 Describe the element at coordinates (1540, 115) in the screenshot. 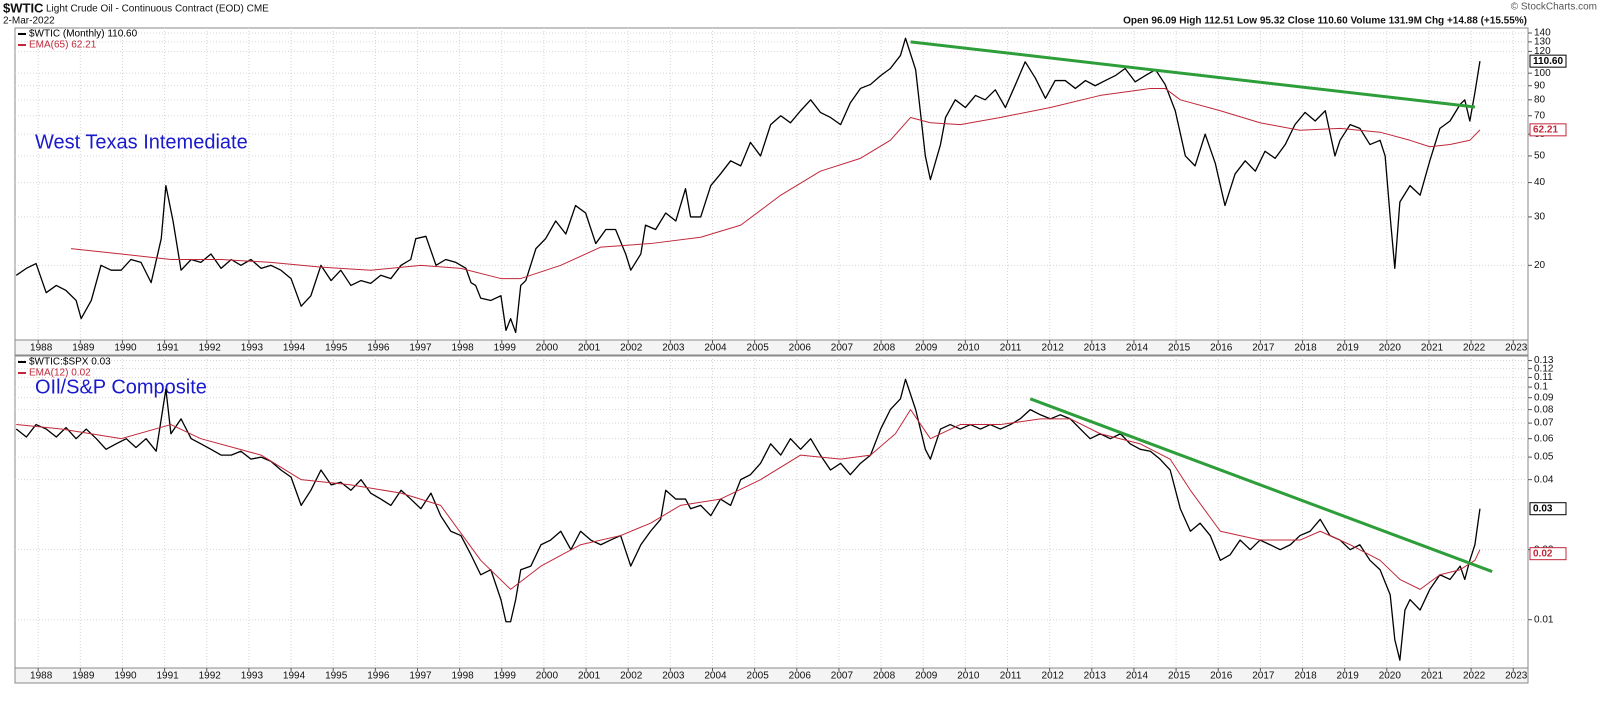

I see `y-tick-label: 70` at that location.